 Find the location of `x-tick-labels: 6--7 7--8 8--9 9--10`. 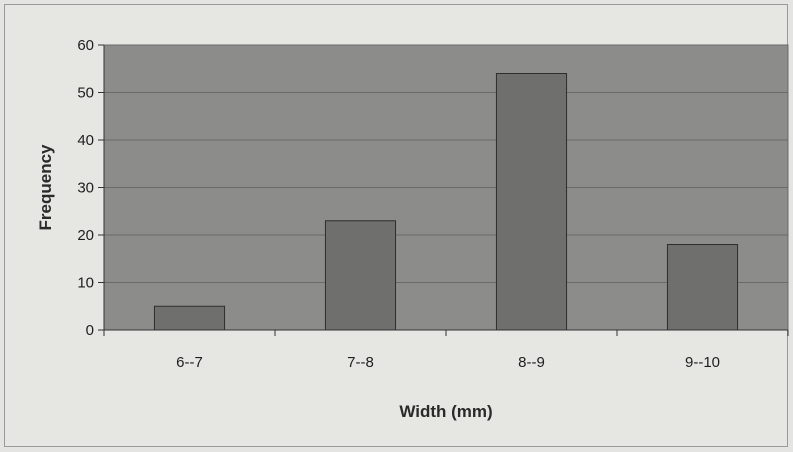

x-tick-labels: 6--7 7--8 8--9 9--10 is located at coordinates (448, 362).